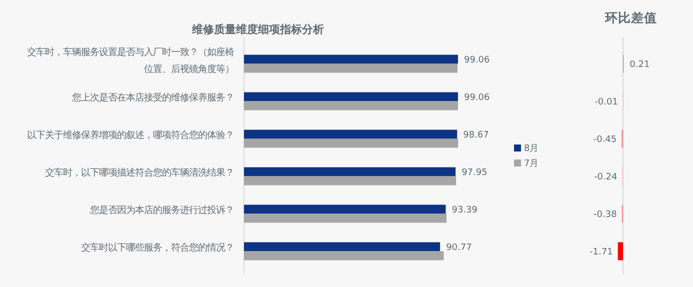 Image resolution: width=693 pixels, height=287 pixels. I want to click on y-tick-label: 交车时以下哪些服务，符合您的情况？, so click(157, 248).